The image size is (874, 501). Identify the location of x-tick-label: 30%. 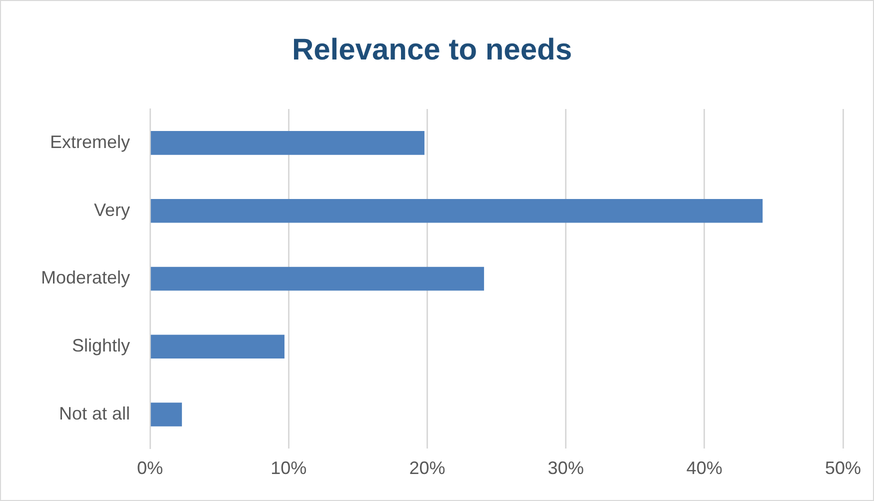
(566, 468).